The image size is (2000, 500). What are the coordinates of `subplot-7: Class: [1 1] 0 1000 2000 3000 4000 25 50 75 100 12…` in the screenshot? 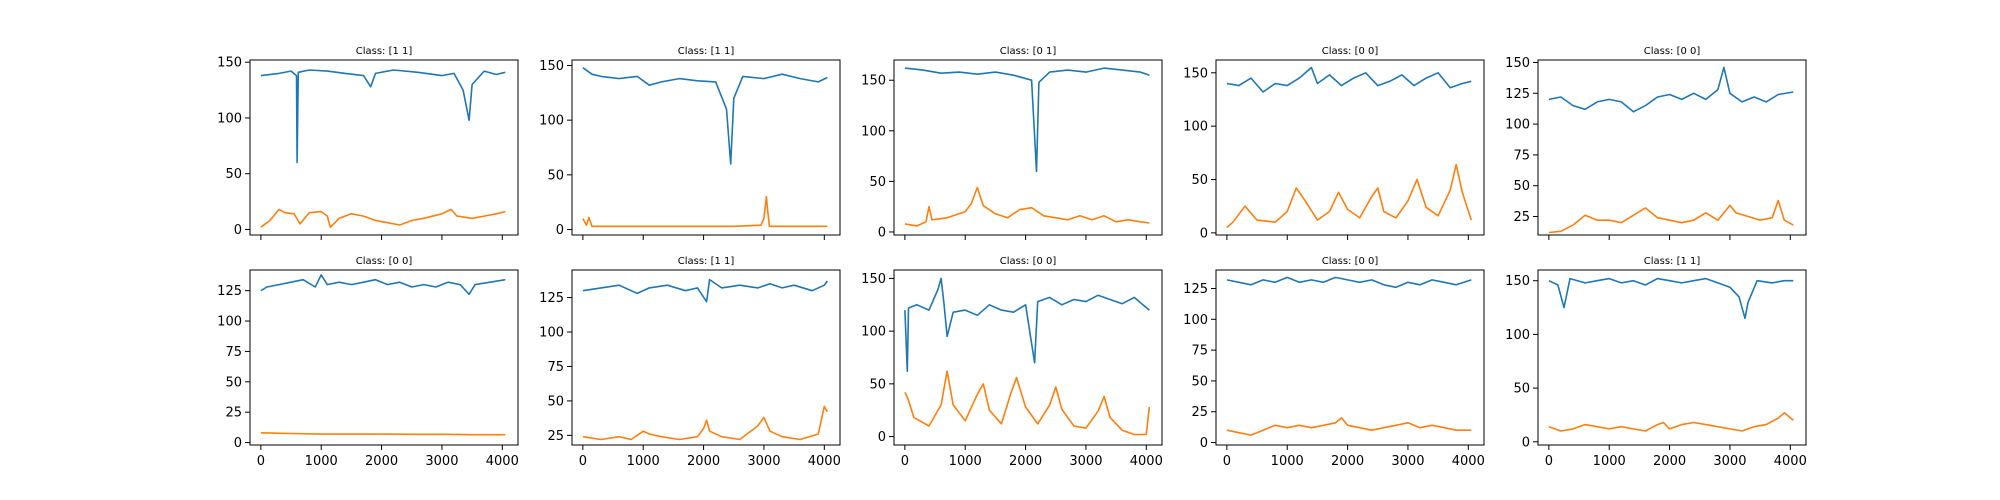 It's located at (690, 362).